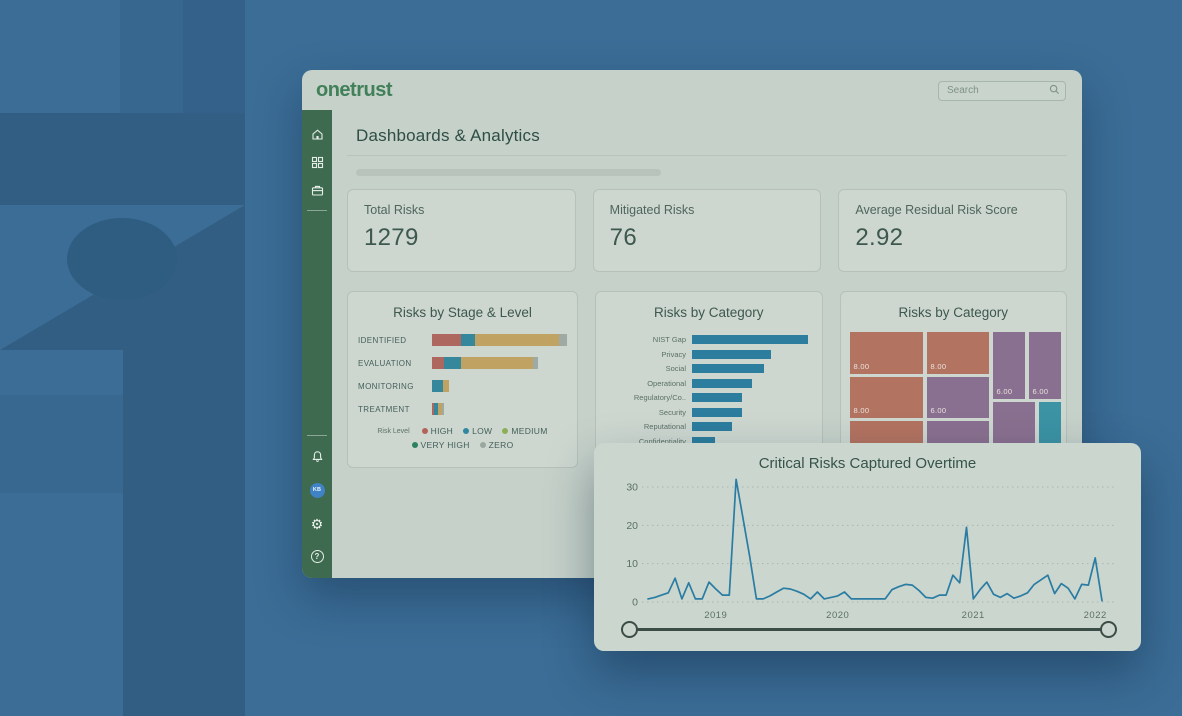 The width and height of the screenshot is (1182, 716). Describe the element at coordinates (354, 89) in the screenshot. I see `brand-logo: onetrust` at that location.